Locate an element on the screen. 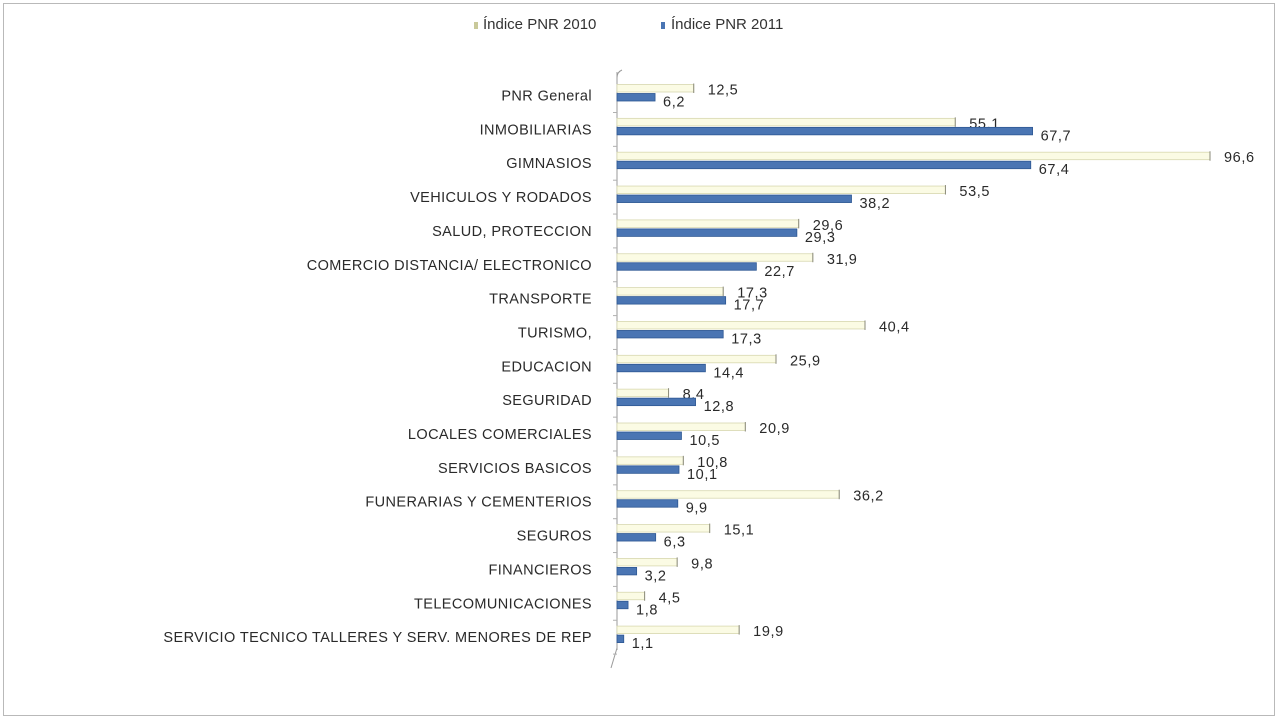 Image resolution: width=1280 pixels, height=720 pixels. legend: Índice PNR 2010 Índice PNR 2011 is located at coordinates (640, 26).